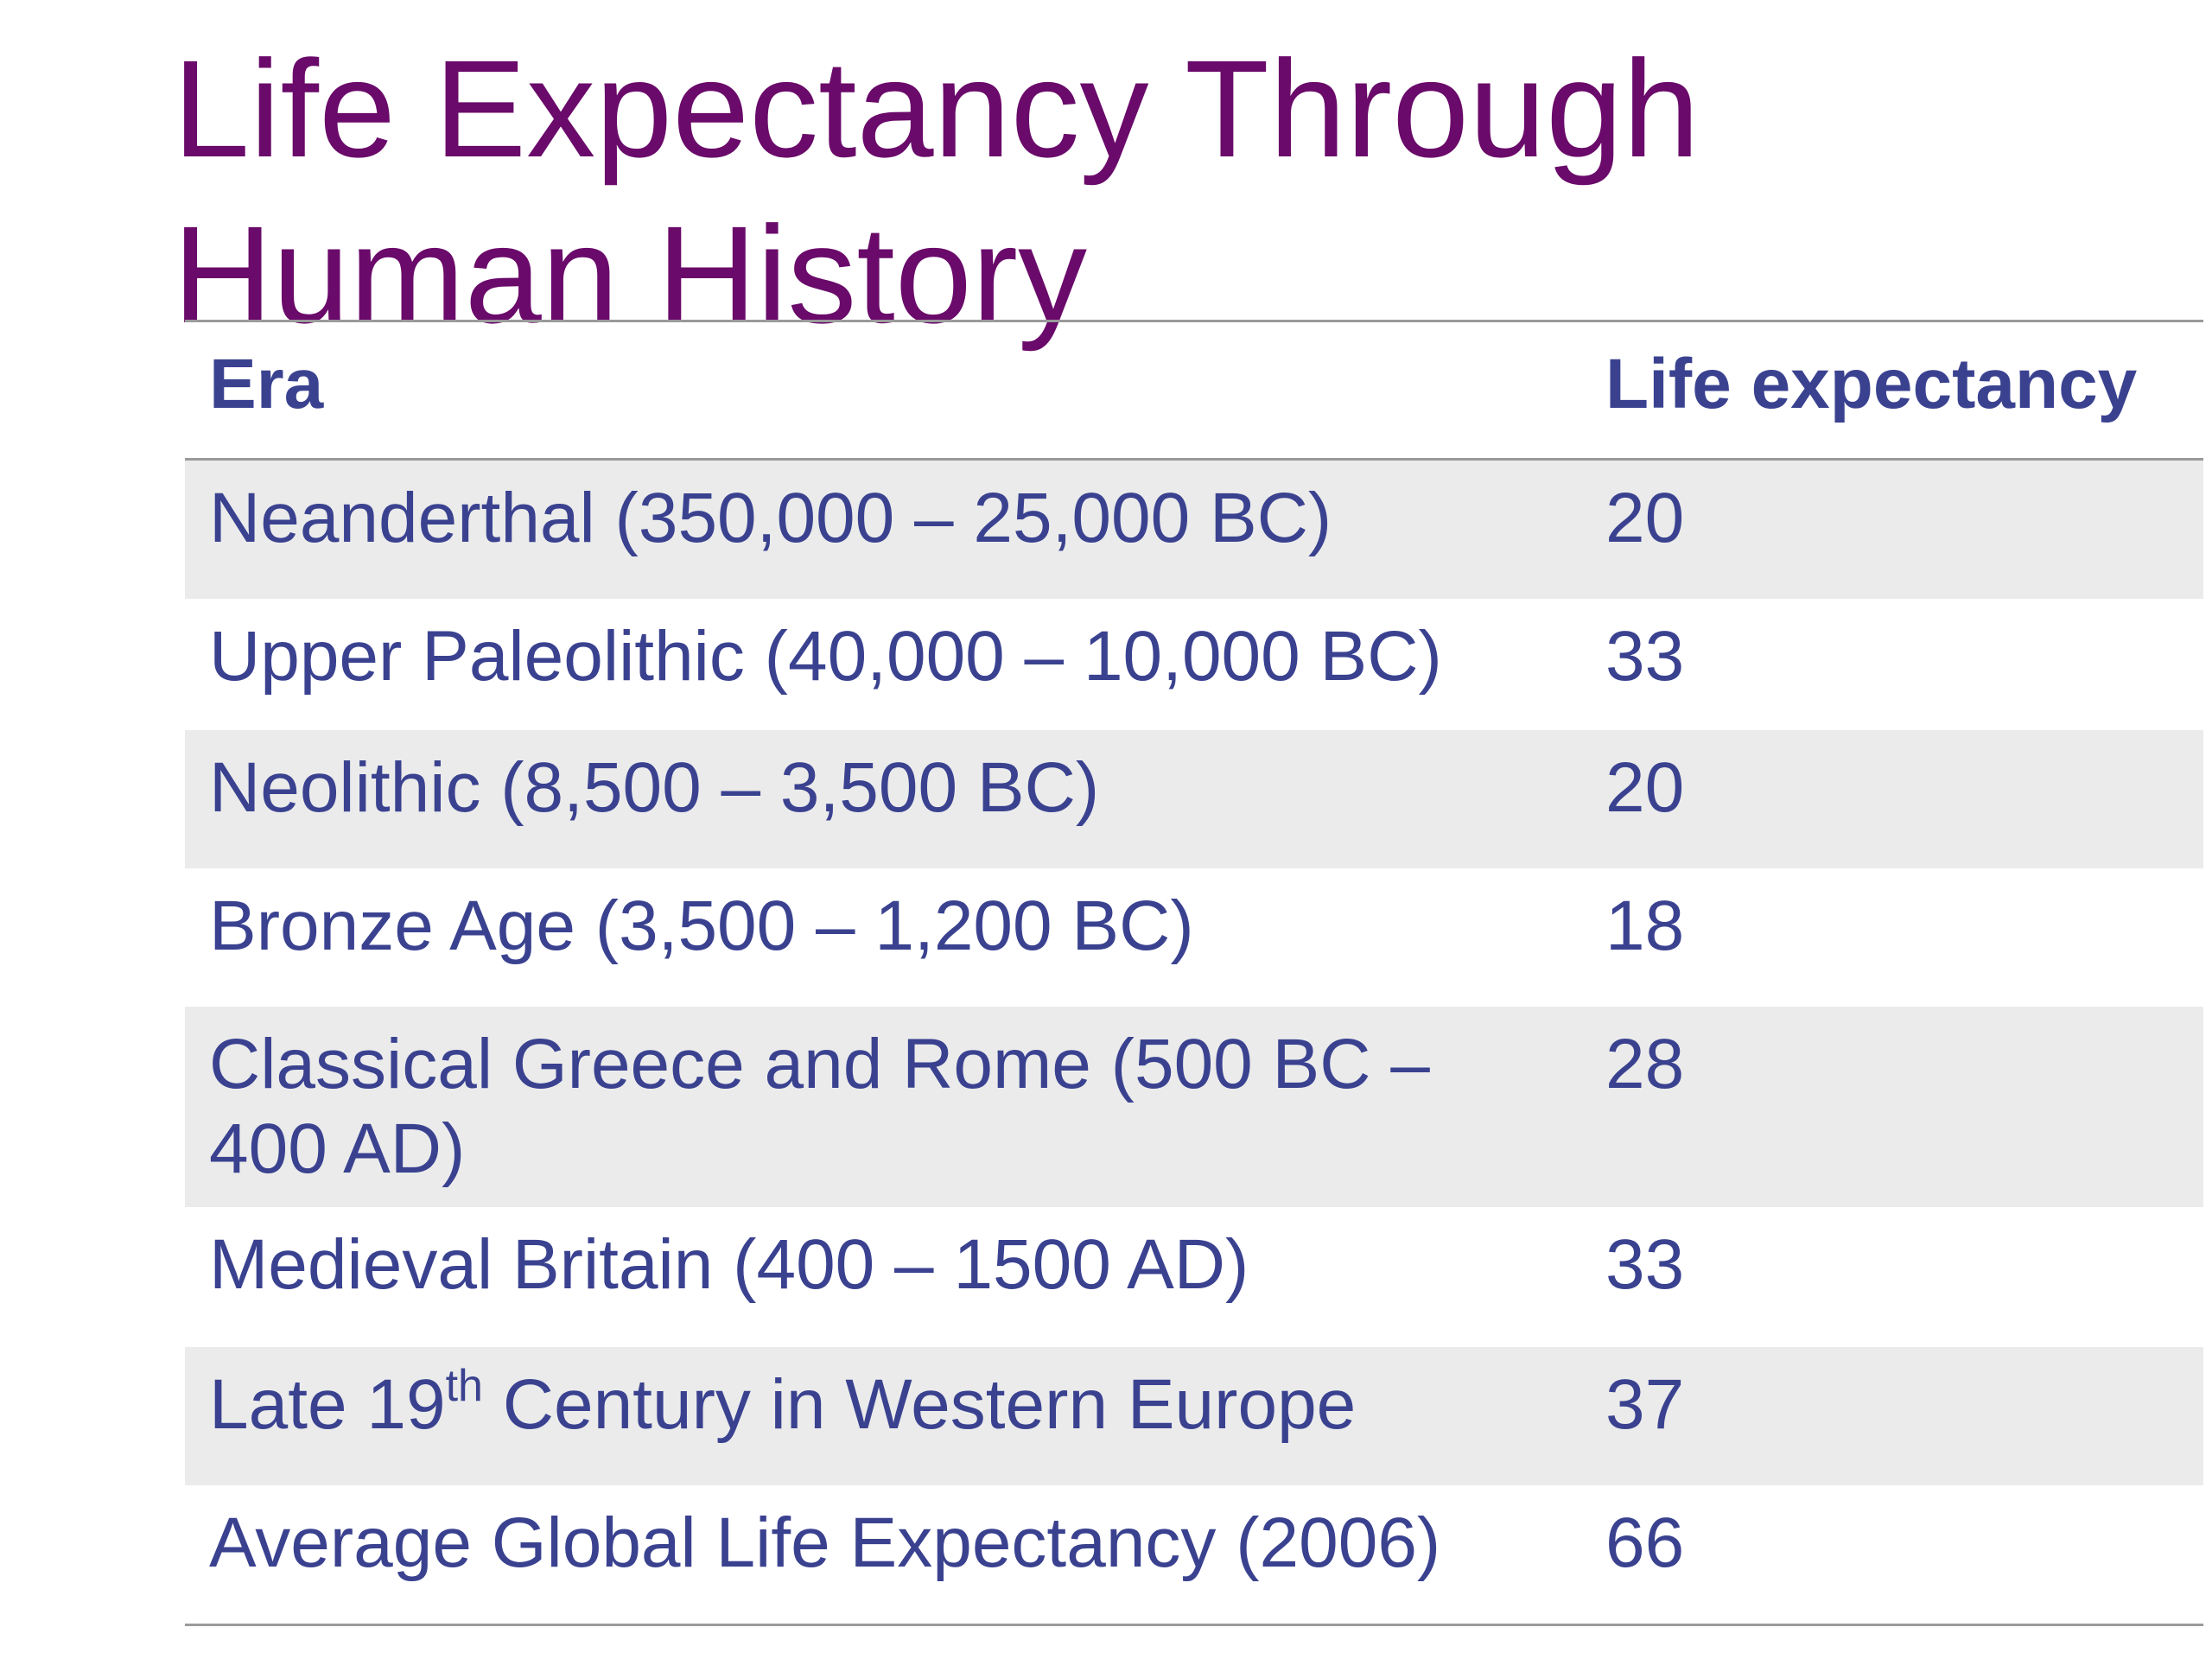  I want to click on table-row: Average Global Life Expectancy (2006) 66, so click(1194, 1554).